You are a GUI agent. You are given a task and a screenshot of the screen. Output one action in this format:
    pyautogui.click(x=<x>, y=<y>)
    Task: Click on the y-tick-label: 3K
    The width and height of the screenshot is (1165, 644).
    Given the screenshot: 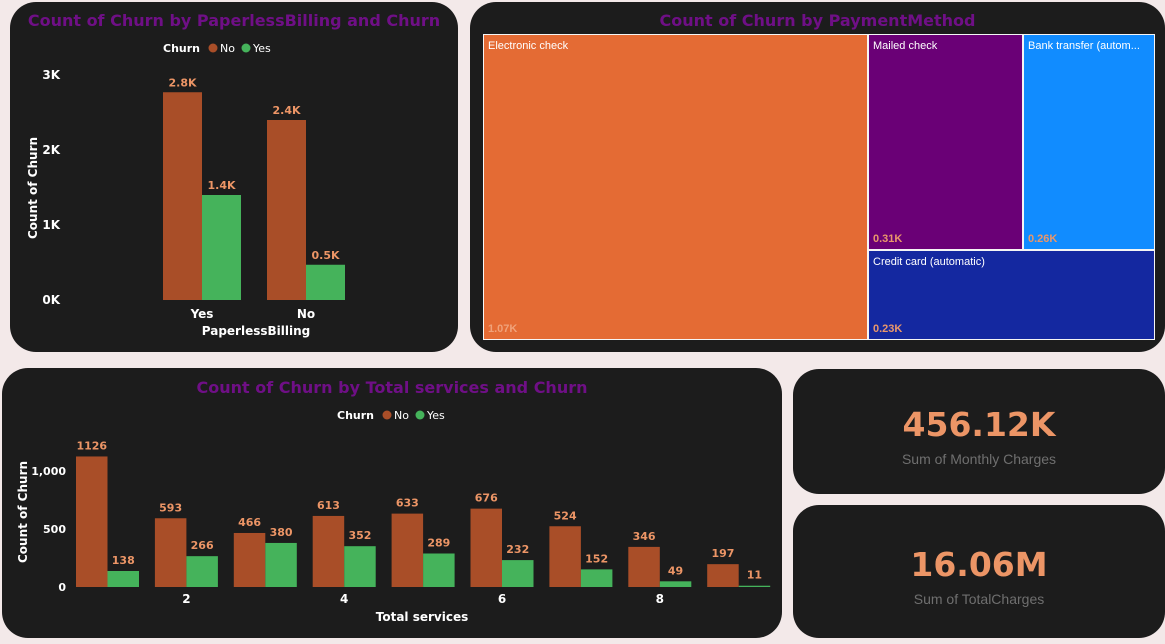 What is the action you would take?
    pyautogui.click(x=51, y=75)
    